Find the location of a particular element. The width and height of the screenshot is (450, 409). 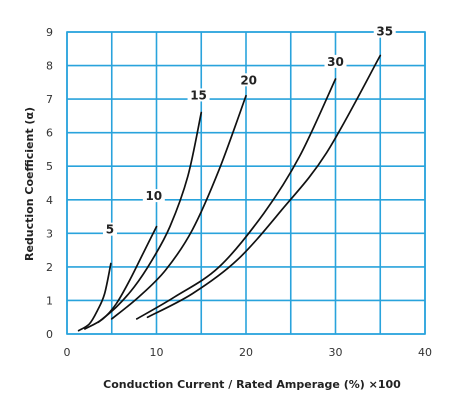

curve-label-15: 15 is located at coordinates (198, 95).